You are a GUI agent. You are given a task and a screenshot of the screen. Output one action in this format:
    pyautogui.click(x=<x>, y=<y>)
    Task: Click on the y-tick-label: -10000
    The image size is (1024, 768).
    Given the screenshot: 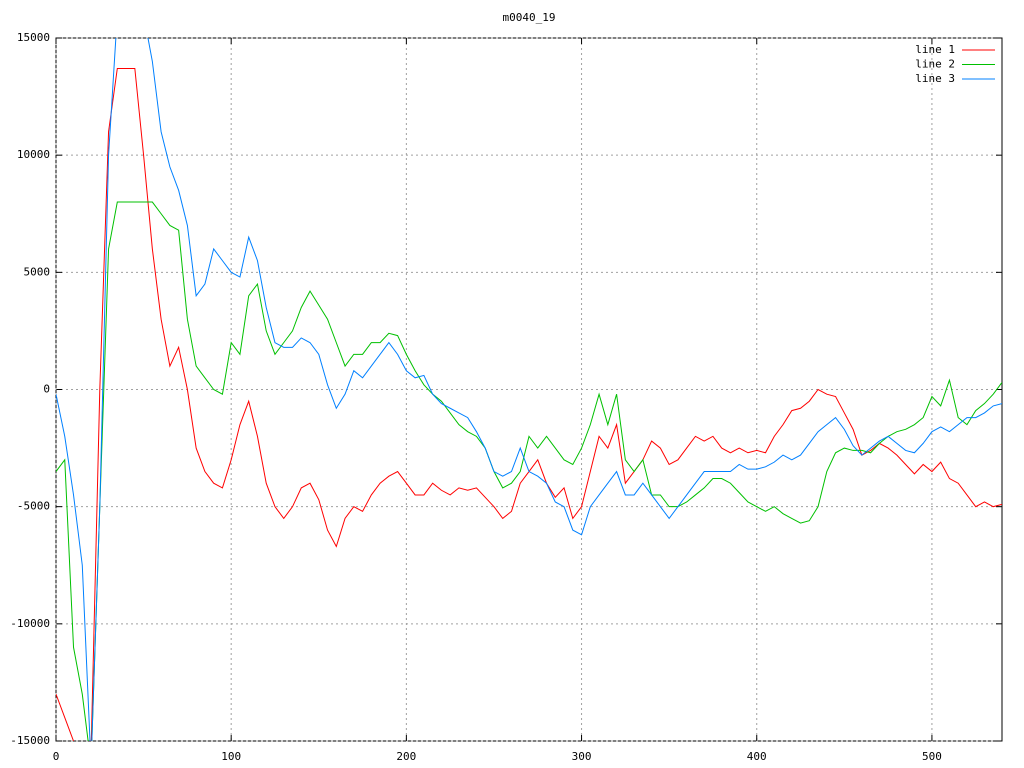 What is the action you would take?
    pyautogui.click(x=30, y=623)
    